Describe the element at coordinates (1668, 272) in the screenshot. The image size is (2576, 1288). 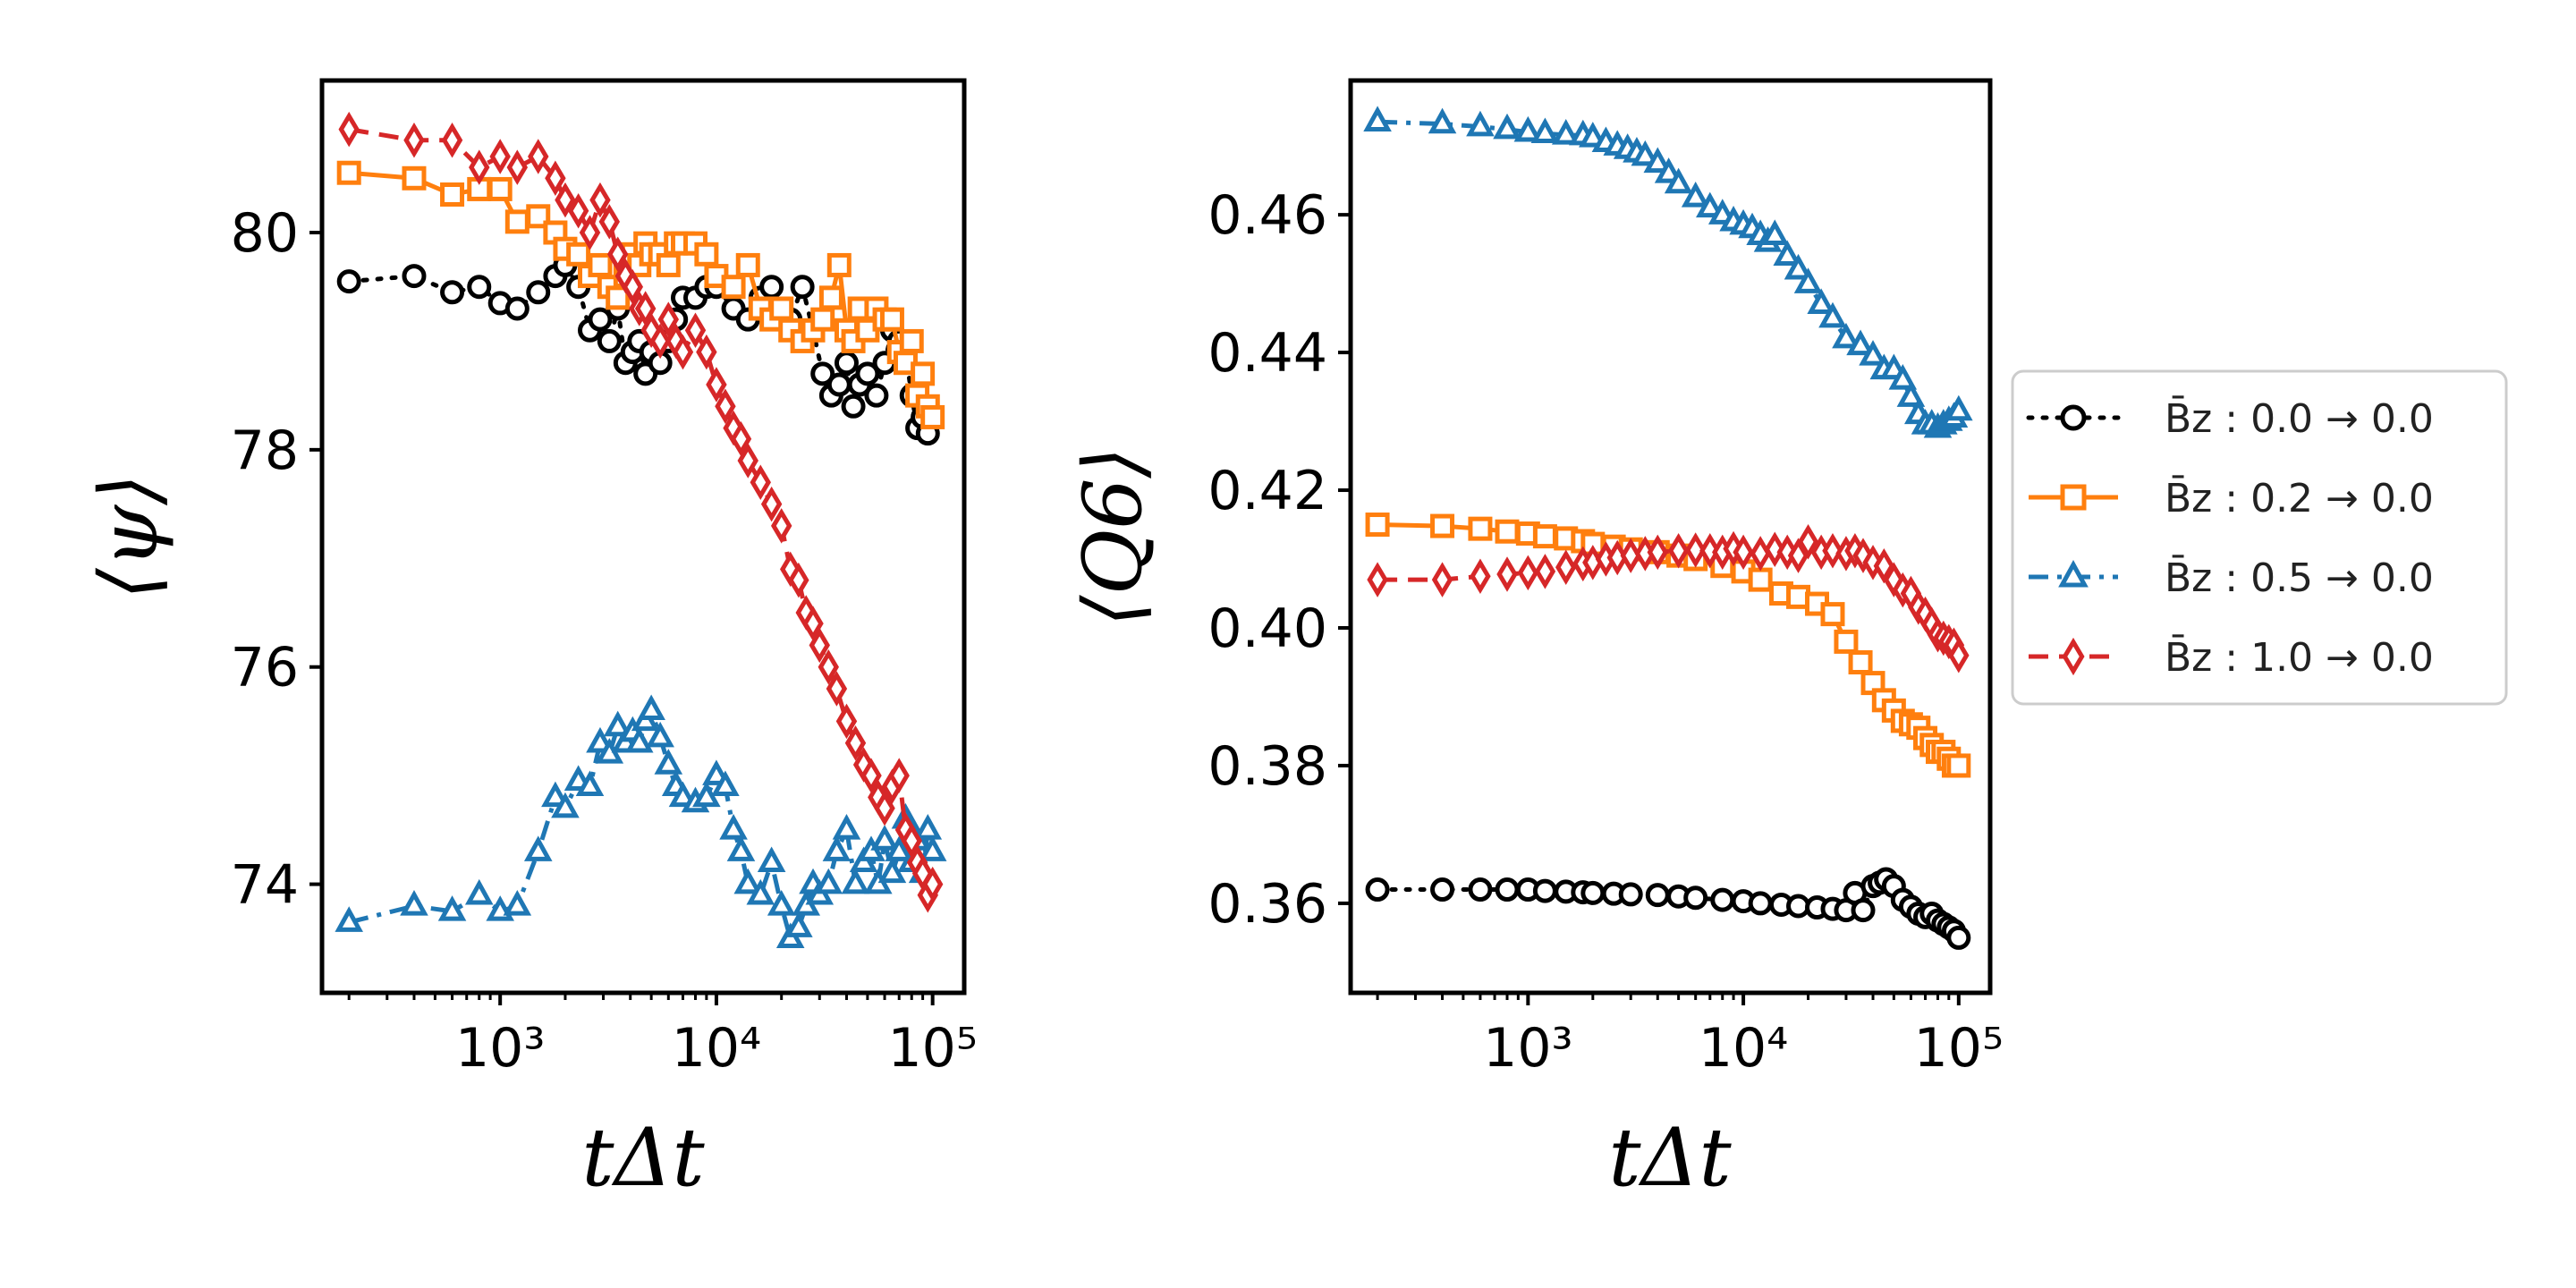
I see `q6-series-b05` at that location.